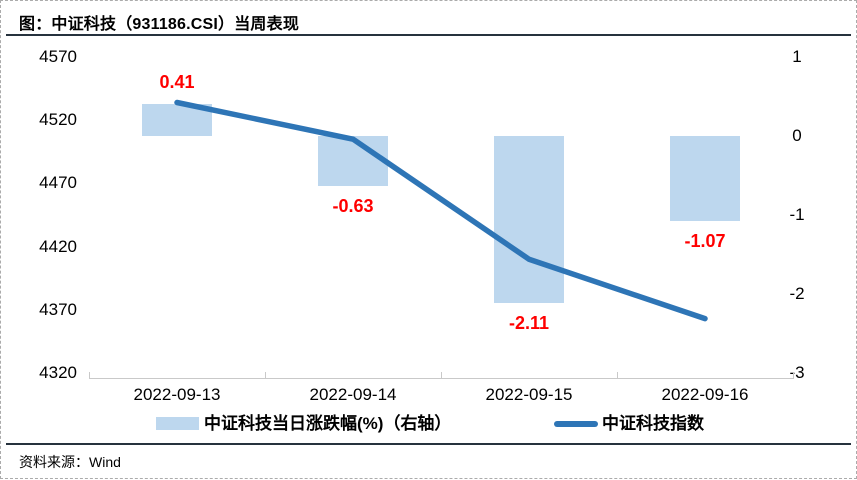 The image size is (857, 480). What do you see at coordinates (177, 394) in the screenshot?
I see `x-axis-category-label: 2022-09-13` at bounding box center [177, 394].